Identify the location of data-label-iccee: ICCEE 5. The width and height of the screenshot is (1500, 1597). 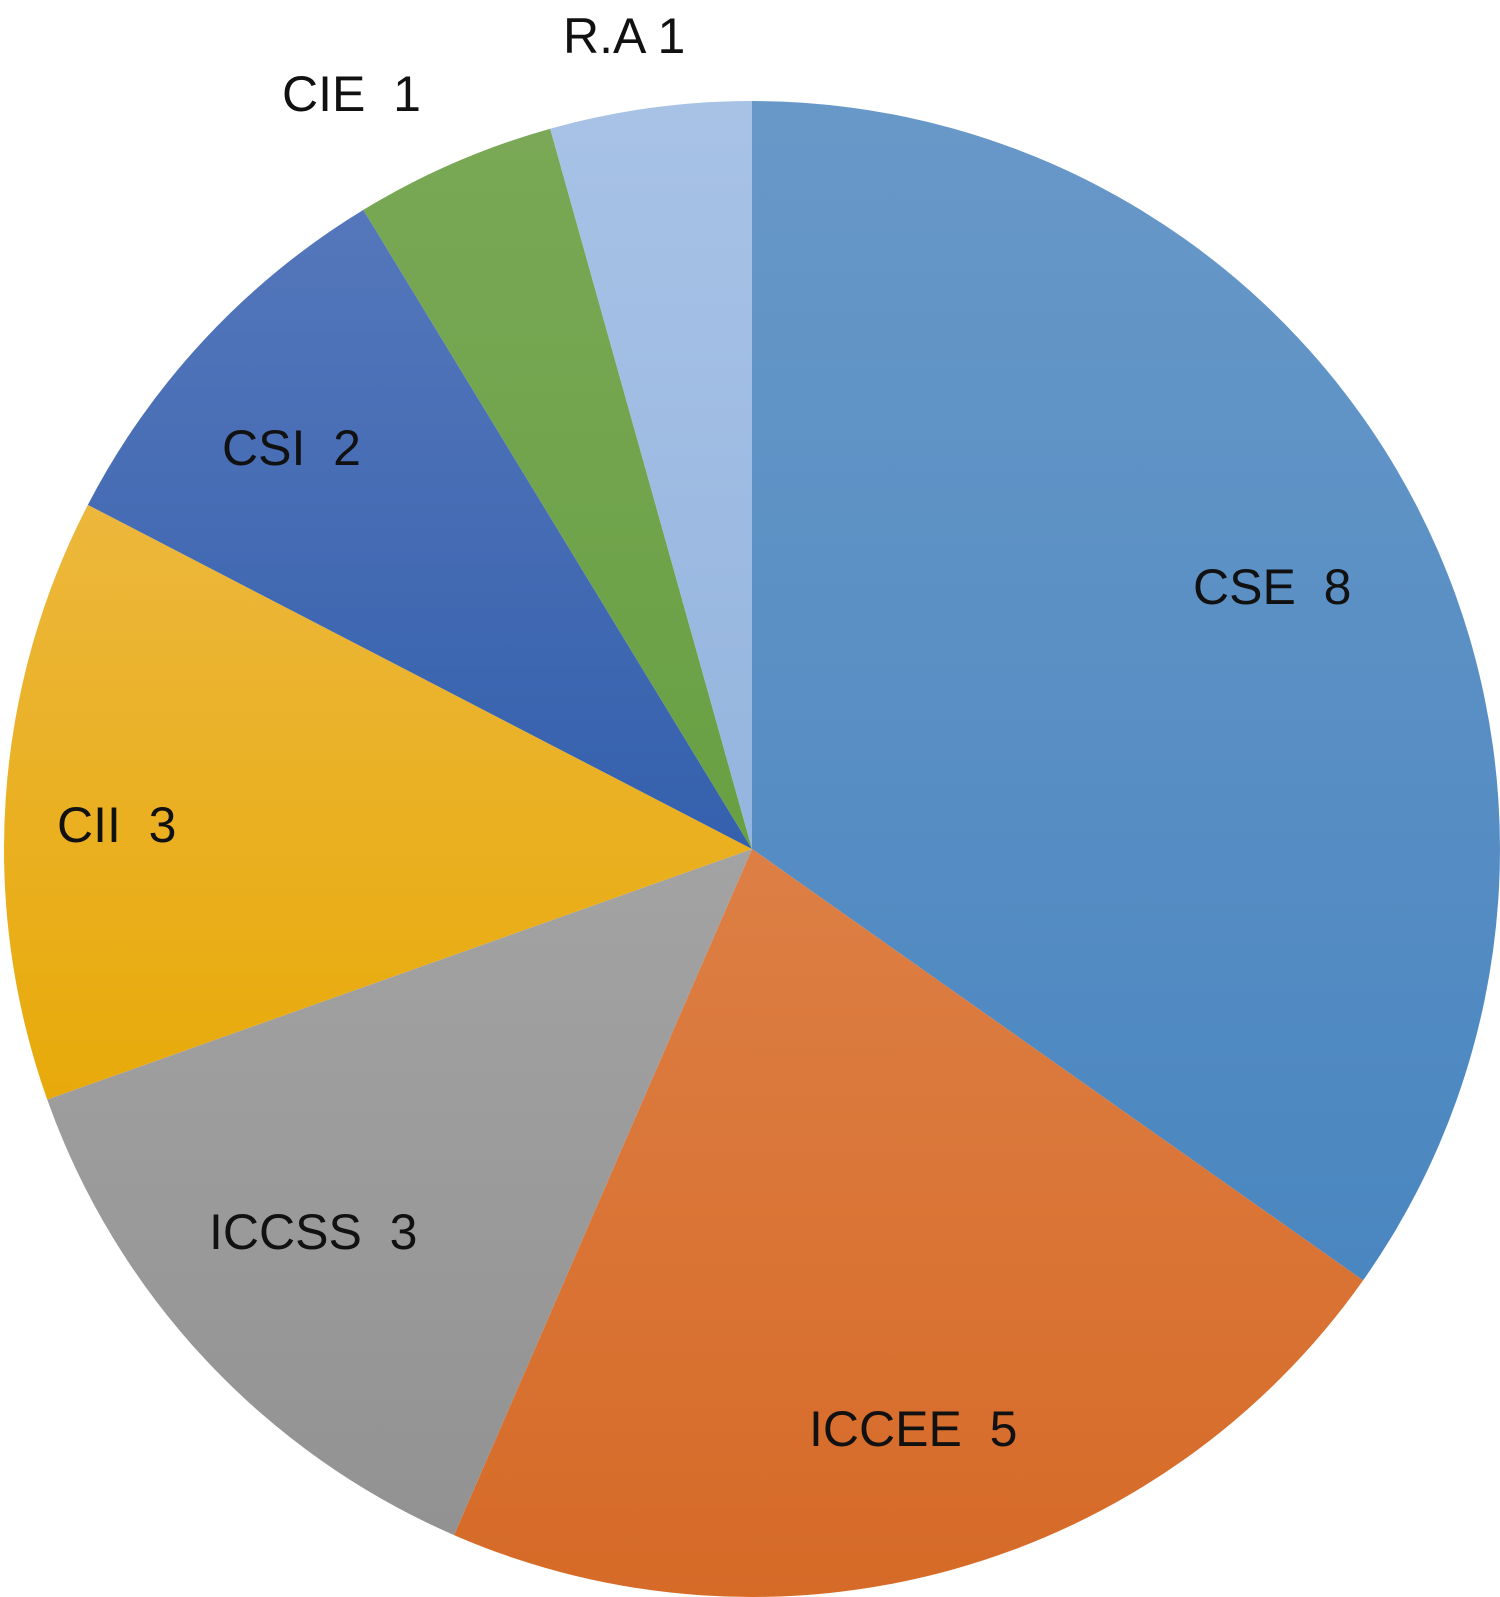
(913, 1429).